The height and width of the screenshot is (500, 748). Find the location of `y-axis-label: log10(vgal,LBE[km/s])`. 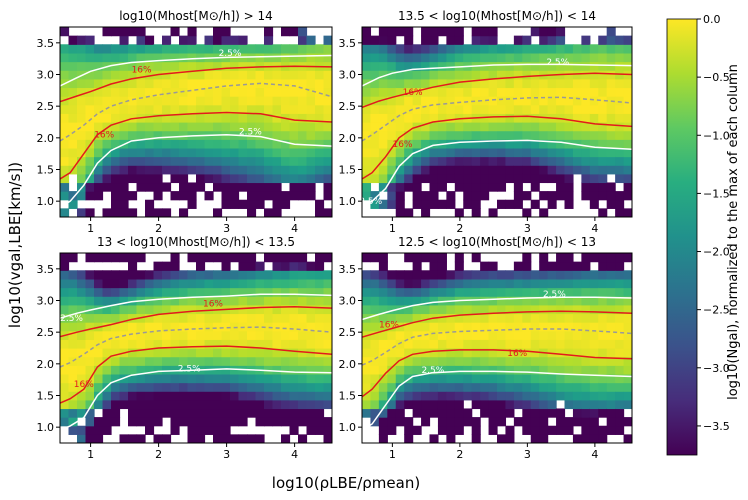

y-axis-label: log10(vgal,LBE[km/s]) is located at coordinates (15, 245).